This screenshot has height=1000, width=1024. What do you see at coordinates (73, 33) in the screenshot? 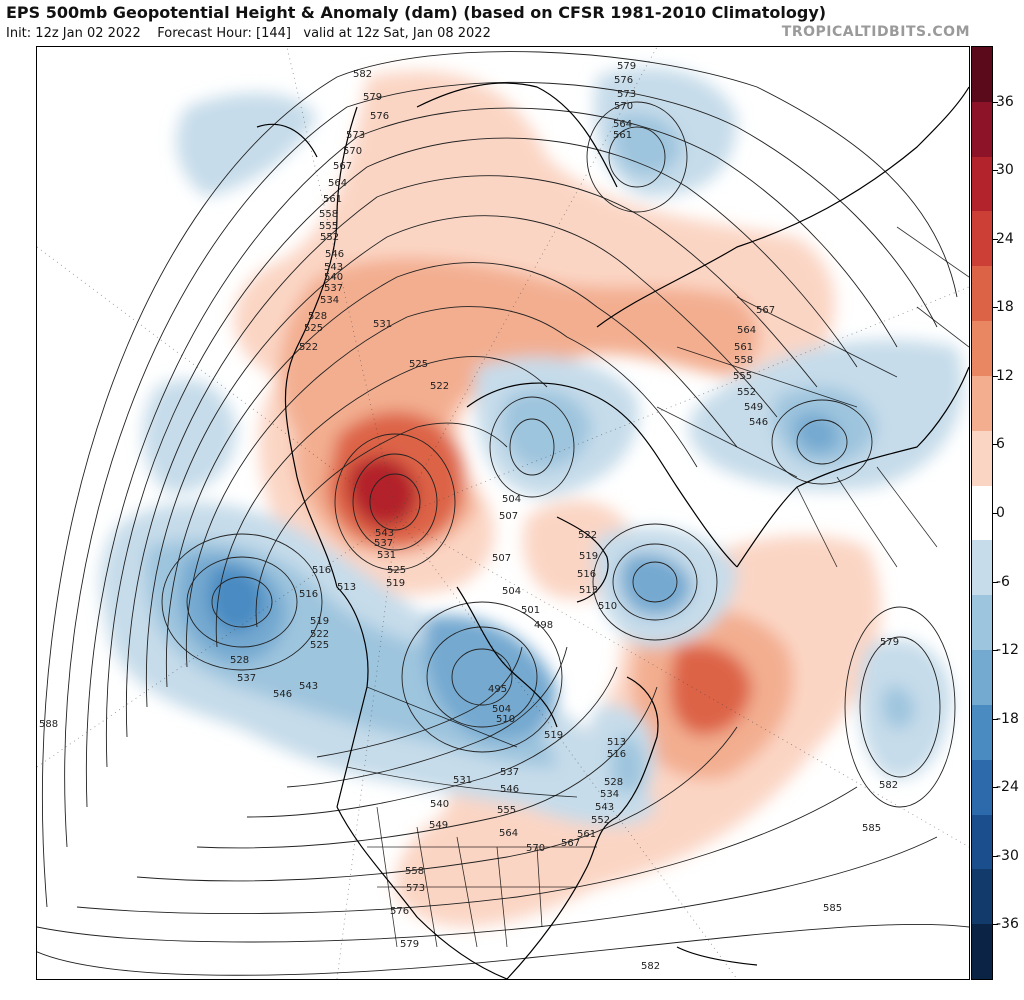
I see `init-time: Init: 12z Jan 02 2022` at bounding box center [73, 33].